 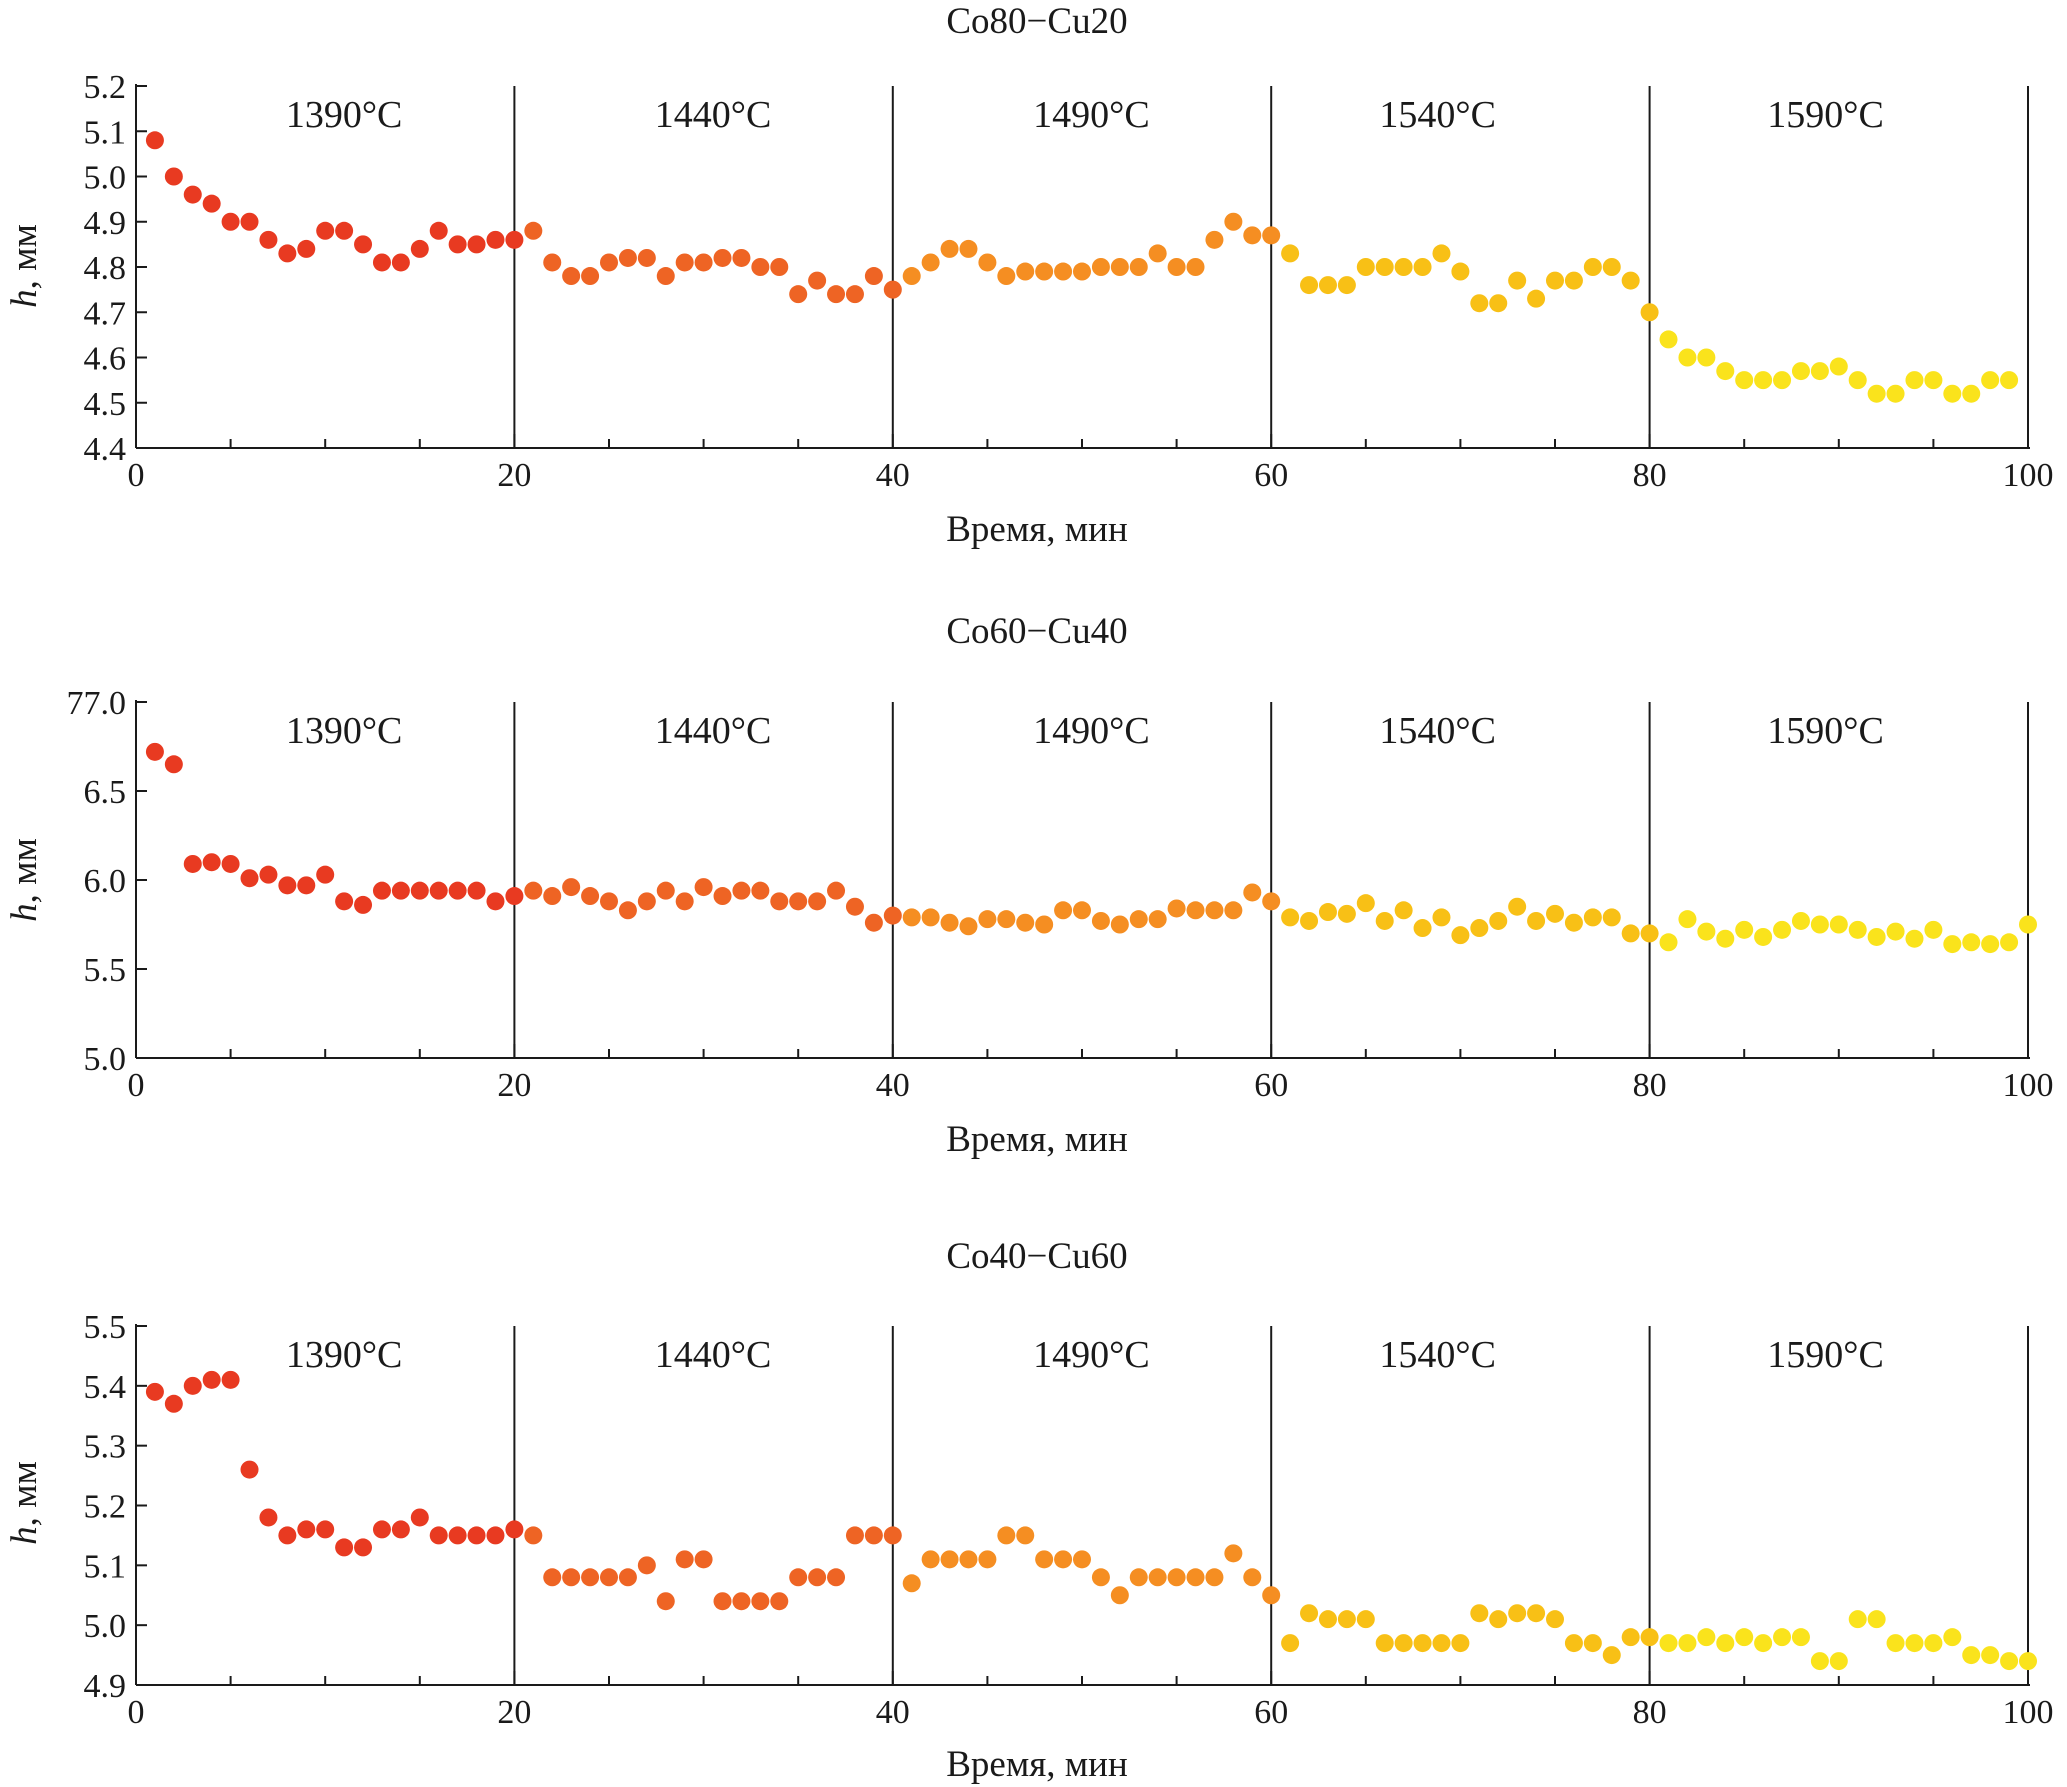 What do you see at coordinates (105, 1327) in the screenshot?
I see `y-tick-label: 5.5` at bounding box center [105, 1327].